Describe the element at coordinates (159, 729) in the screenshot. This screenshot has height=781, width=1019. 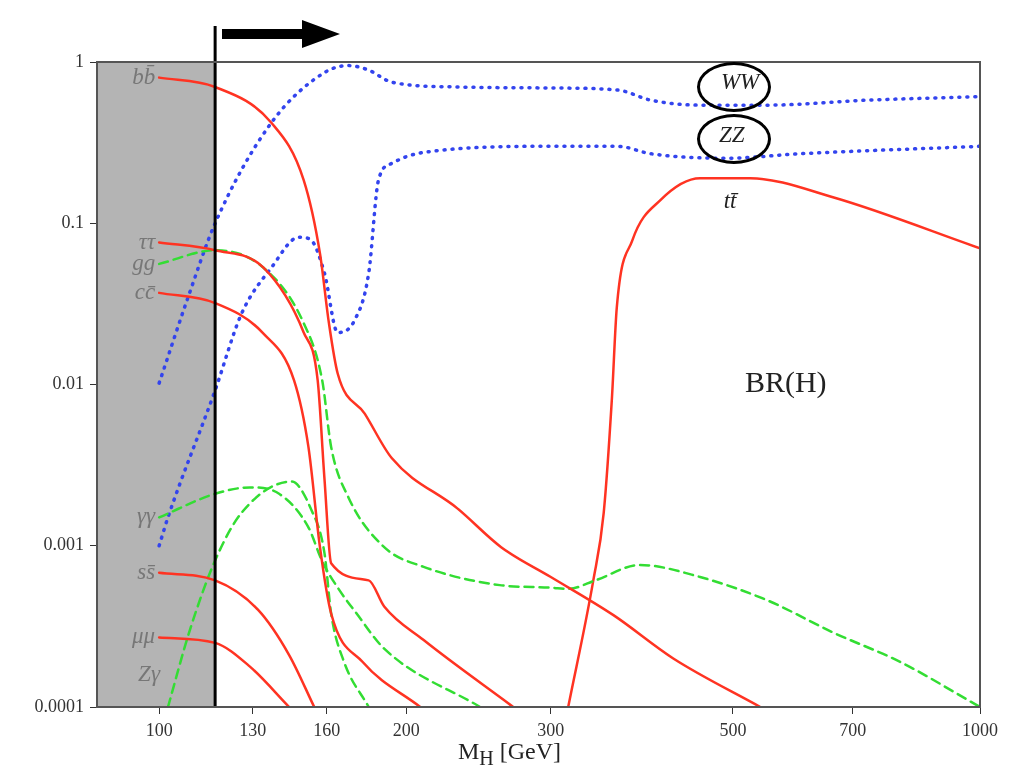
I see `x-tick-label: 100` at that location.